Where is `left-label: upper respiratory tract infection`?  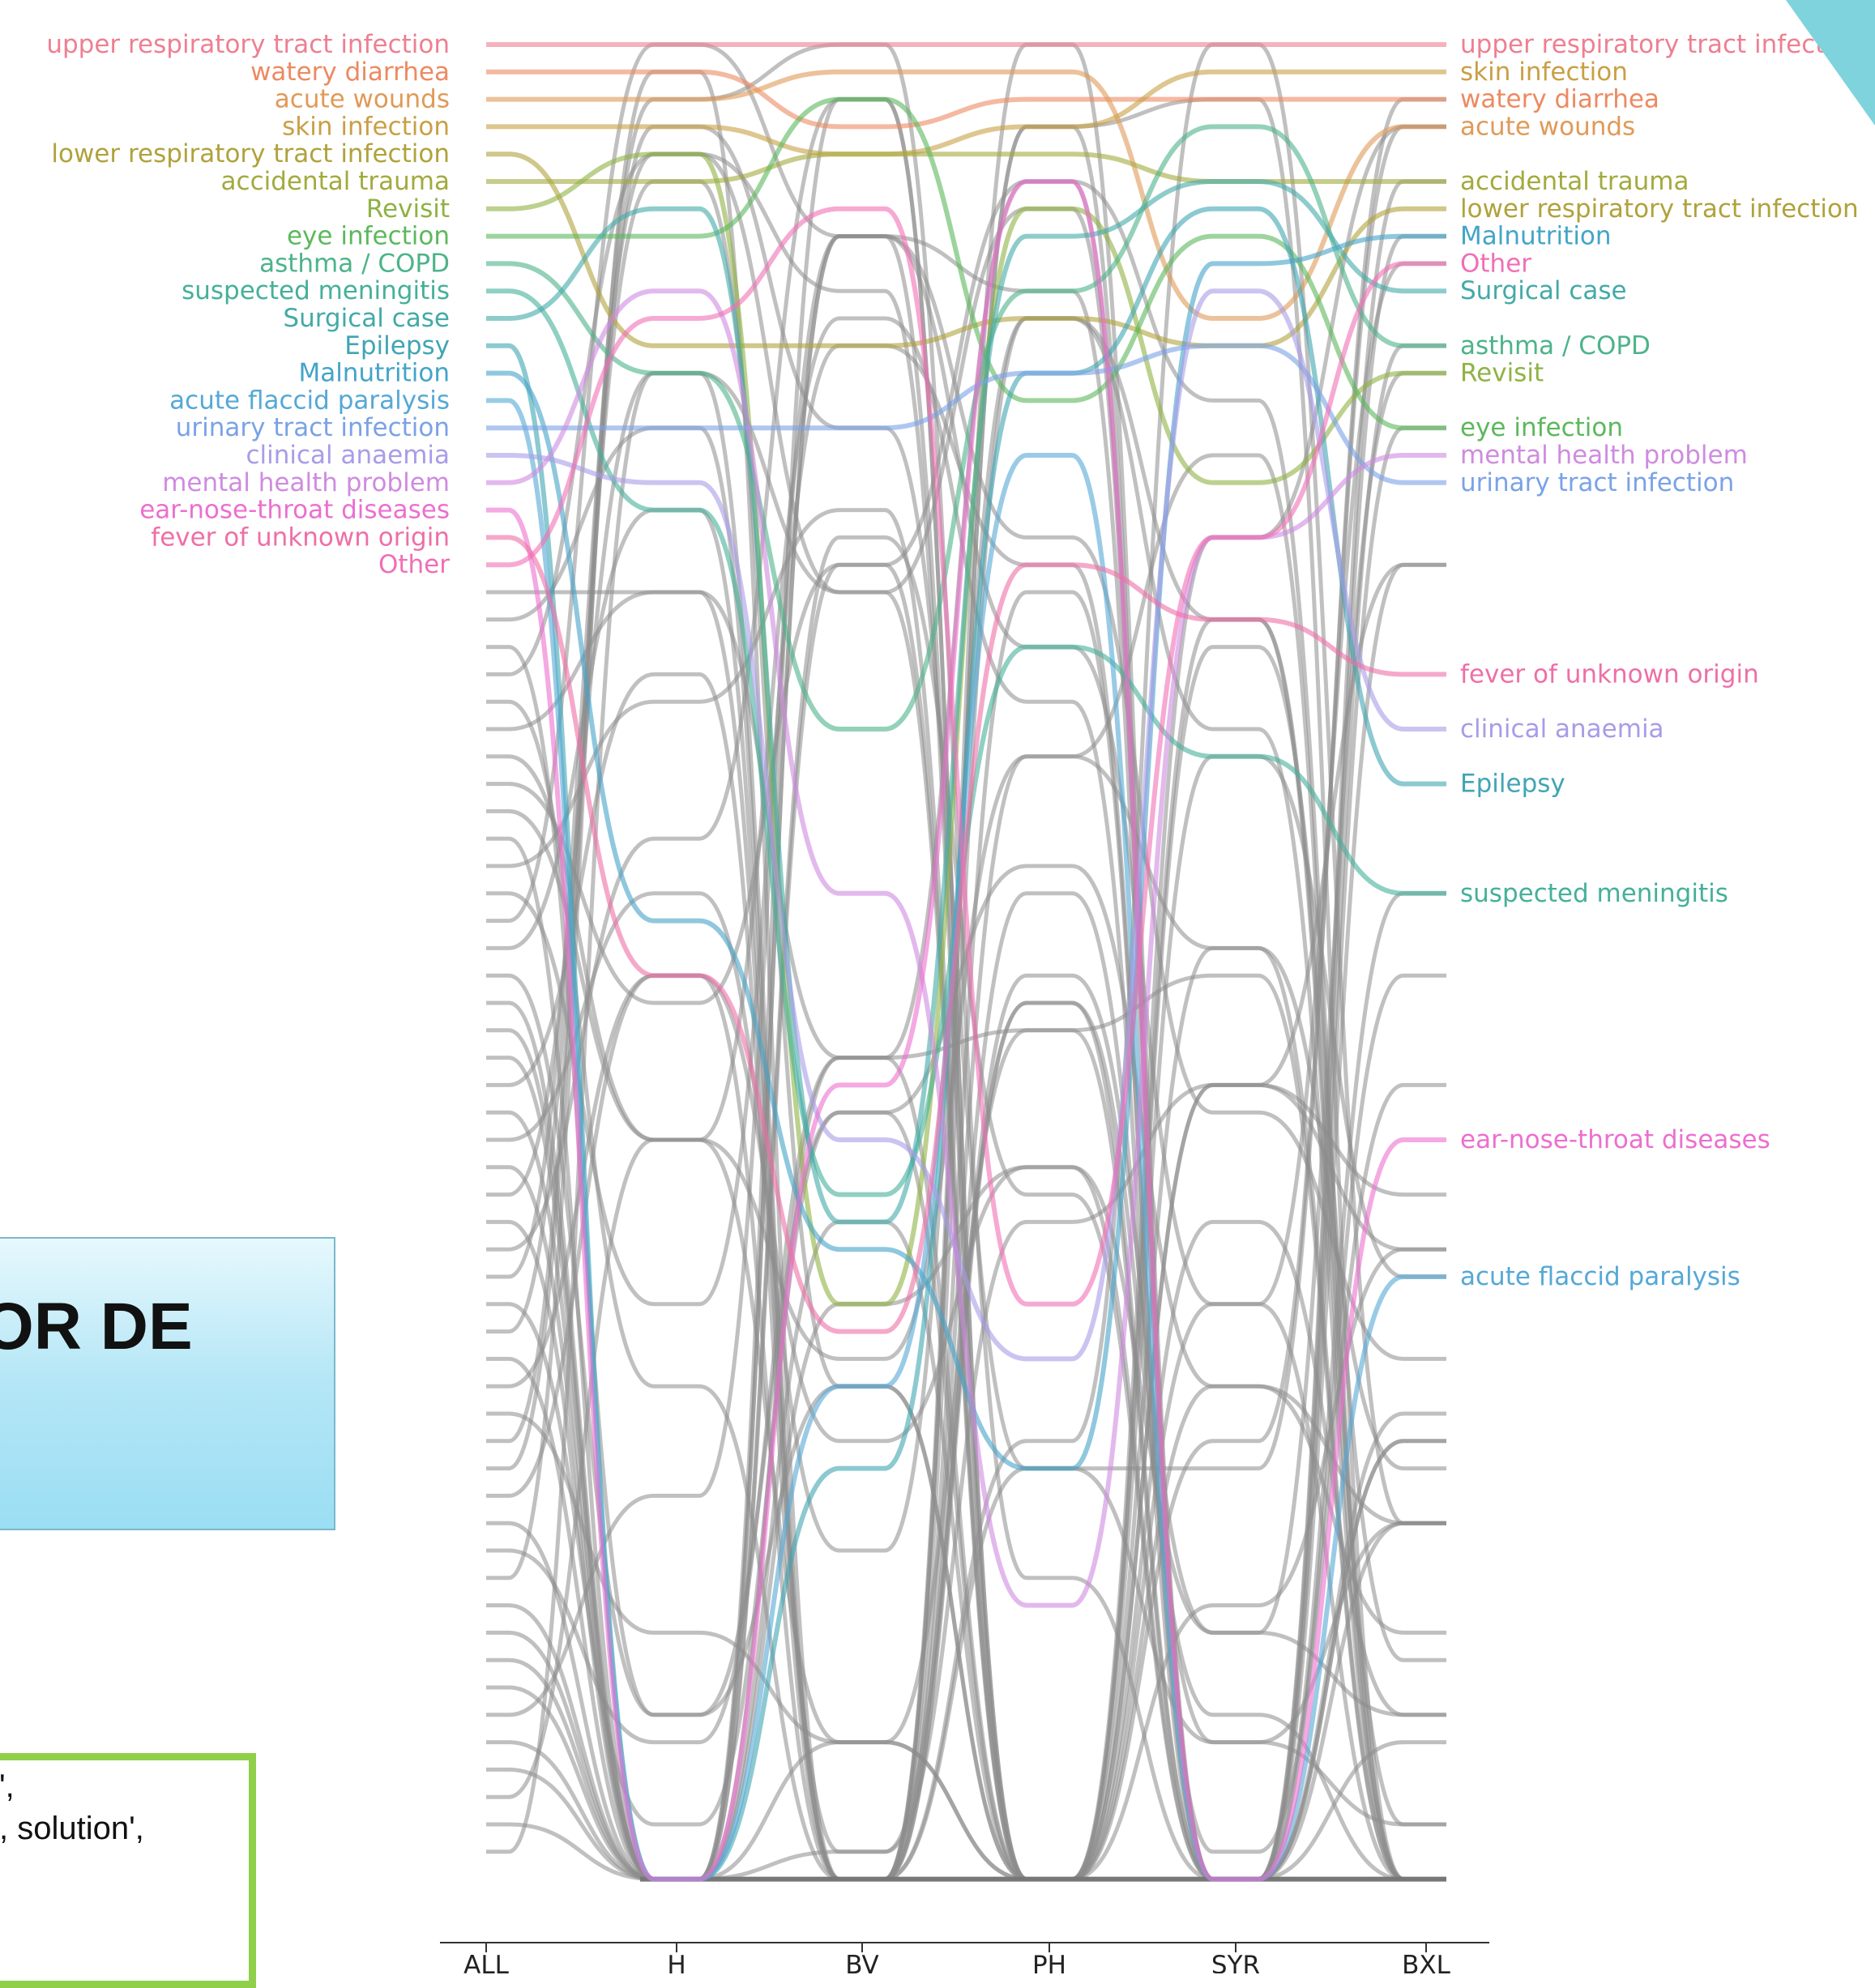
left-label: upper respiratory tract infection is located at coordinates (248, 44).